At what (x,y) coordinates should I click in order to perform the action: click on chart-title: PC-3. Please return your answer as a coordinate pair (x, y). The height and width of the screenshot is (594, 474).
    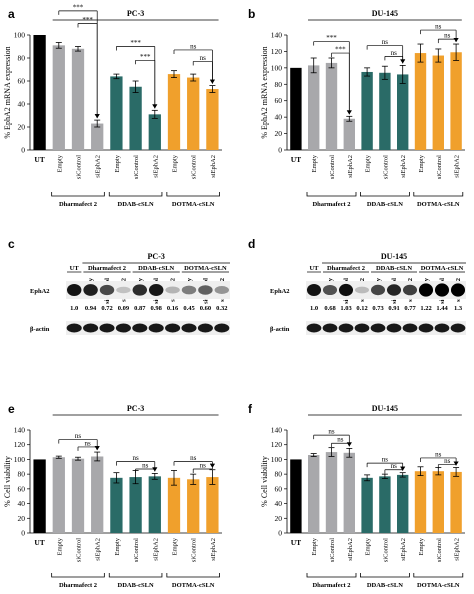
    Looking at the image, I should click on (135, 408).